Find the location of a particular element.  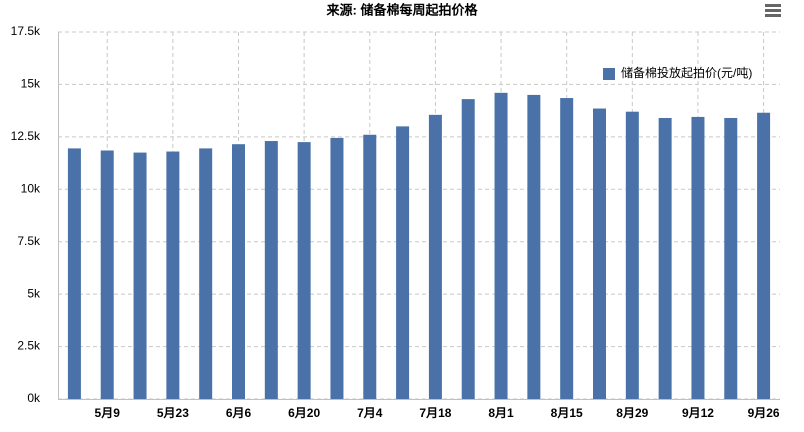

x-tick-label: 7月4 is located at coordinates (370, 413).